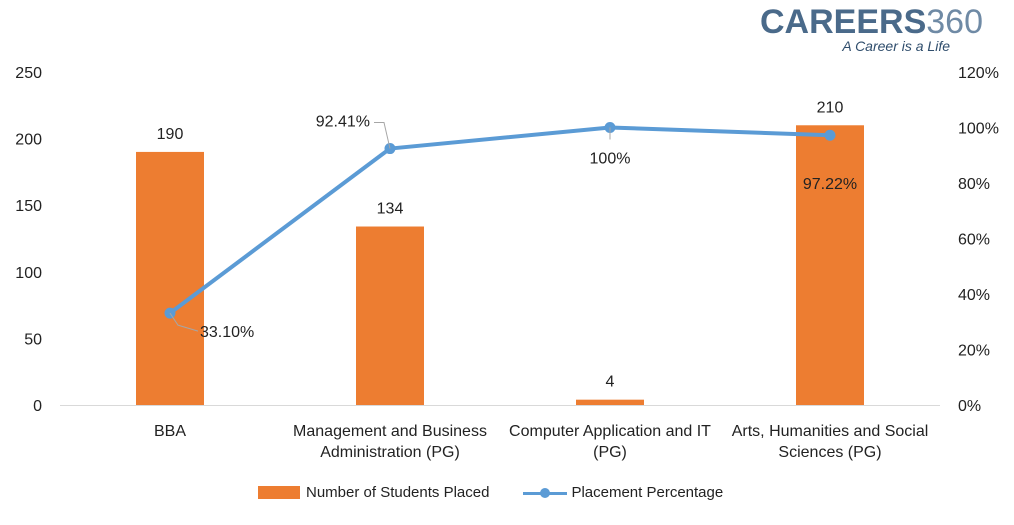  Describe the element at coordinates (610, 382) in the screenshot. I see `bar-data-label: 4` at that location.